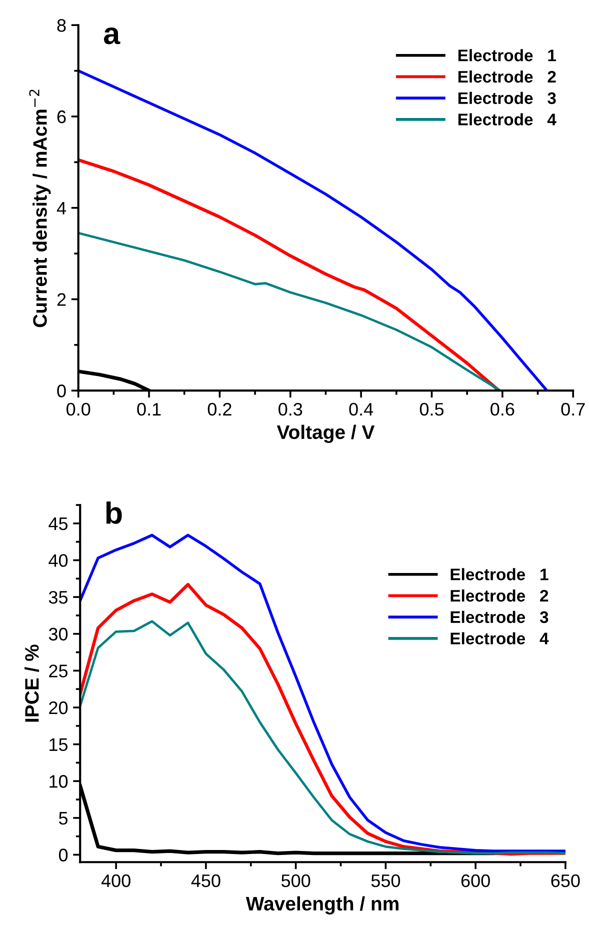 The height and width of the screenshot is (930, 589). Describe the element at coordinates (32, 683) in the screenshot. I see `y-axis-title: IPCE / %` at that location.